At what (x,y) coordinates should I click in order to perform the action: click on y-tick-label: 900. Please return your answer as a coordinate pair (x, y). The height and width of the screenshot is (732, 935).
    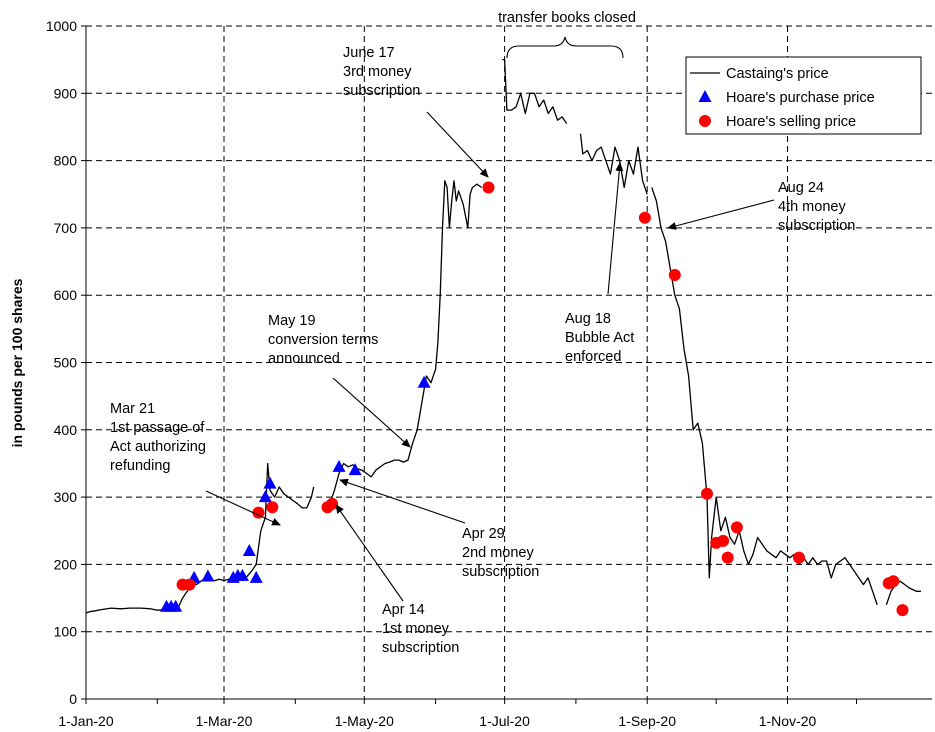
    Looking at the image, I should click on (66, 93).